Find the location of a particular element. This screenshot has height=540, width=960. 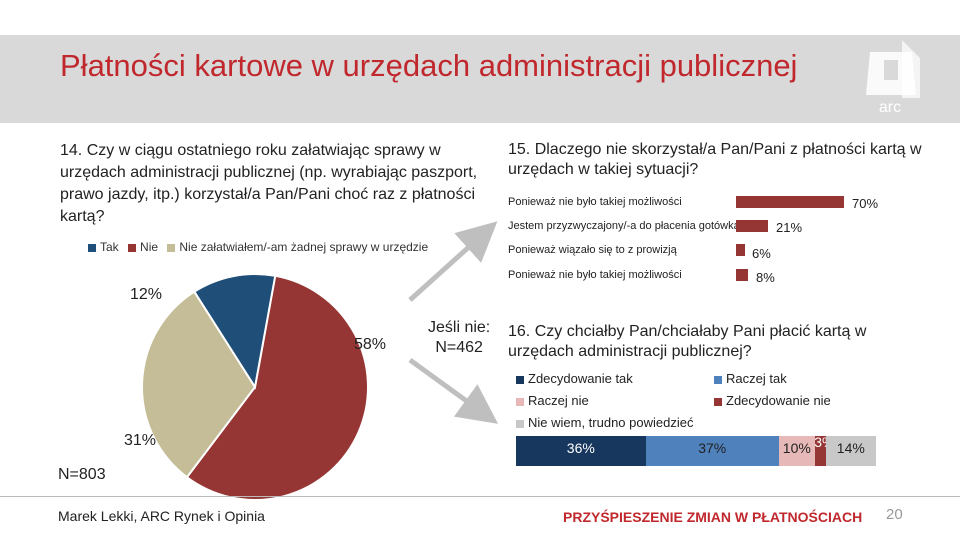

legend-nie-wiem: Nie wiem, trudno powiedzieć is located at coordinates (604, 422).